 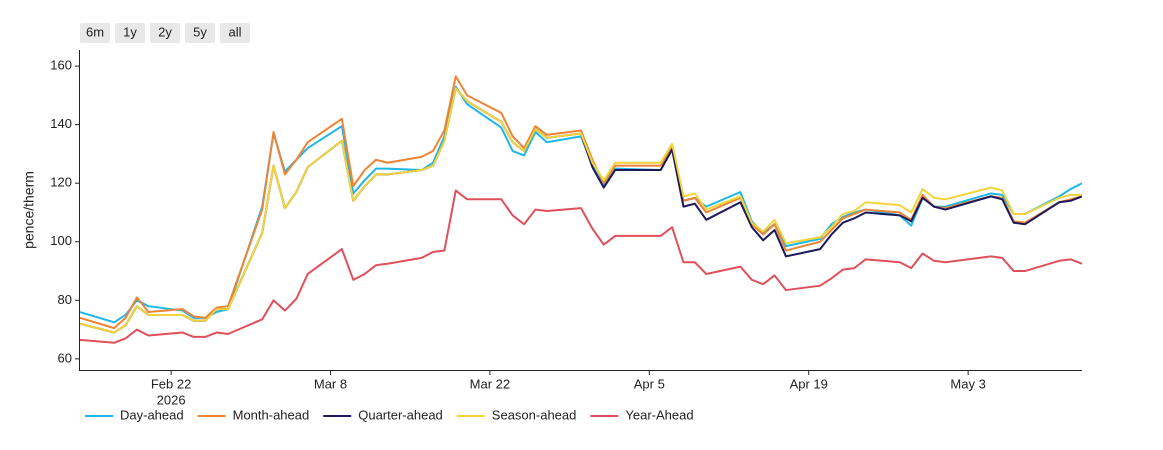 I want to click on range-button: 5y, so click(x=200, y=33).